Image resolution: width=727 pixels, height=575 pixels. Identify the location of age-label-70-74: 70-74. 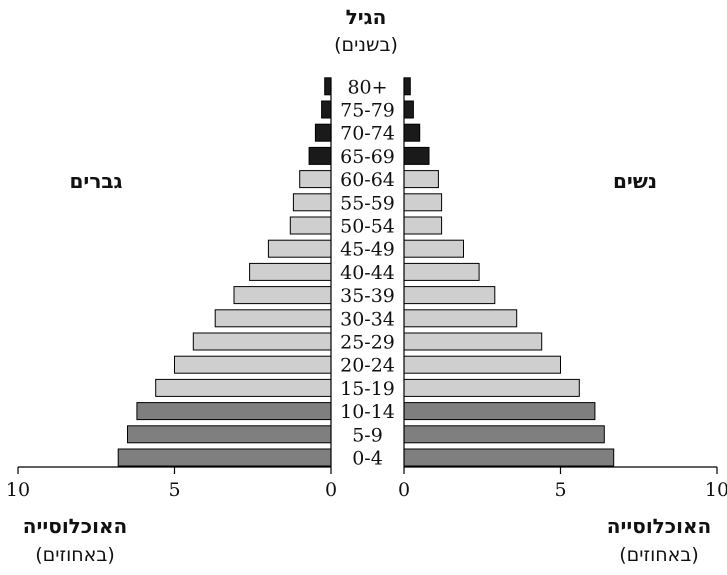
(367, 134).